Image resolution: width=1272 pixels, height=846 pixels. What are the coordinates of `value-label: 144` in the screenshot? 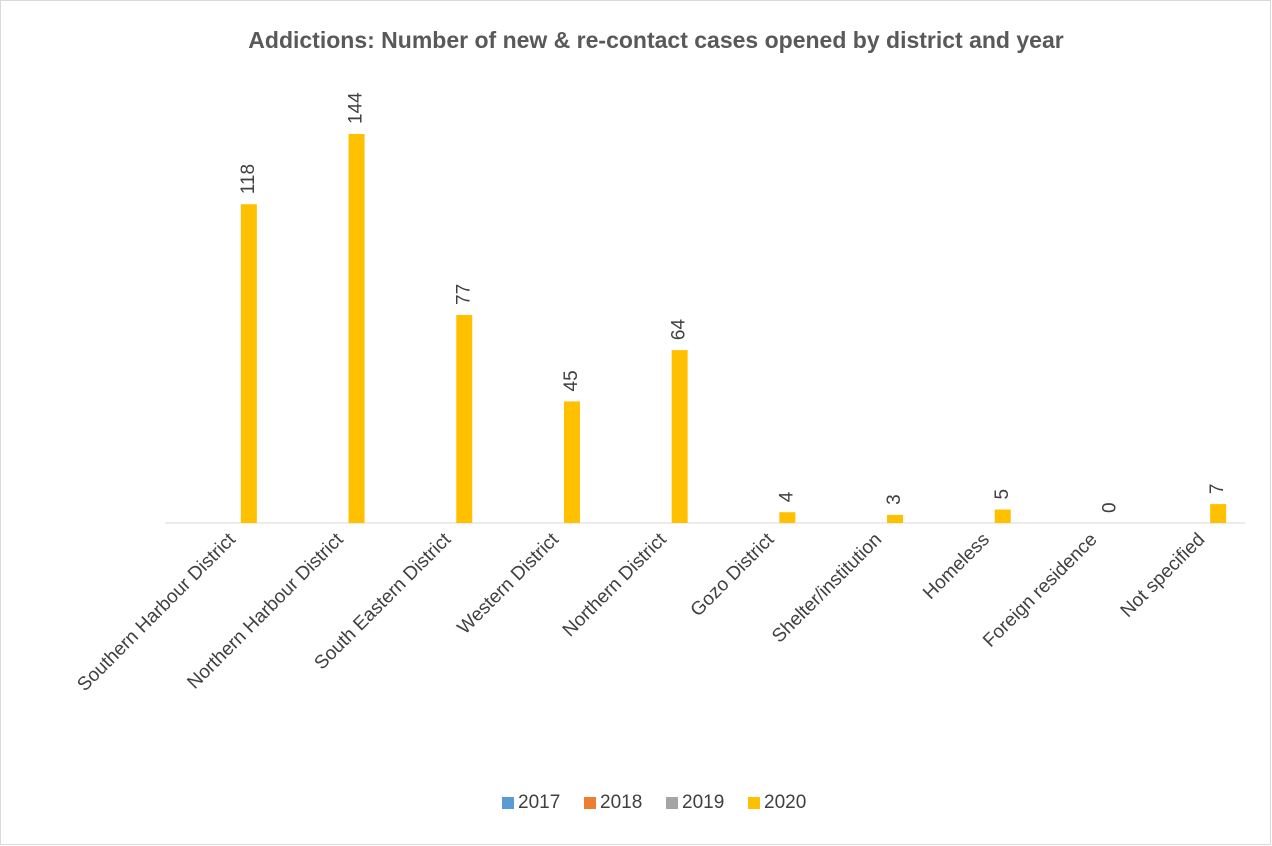 It's located at (356, 108).